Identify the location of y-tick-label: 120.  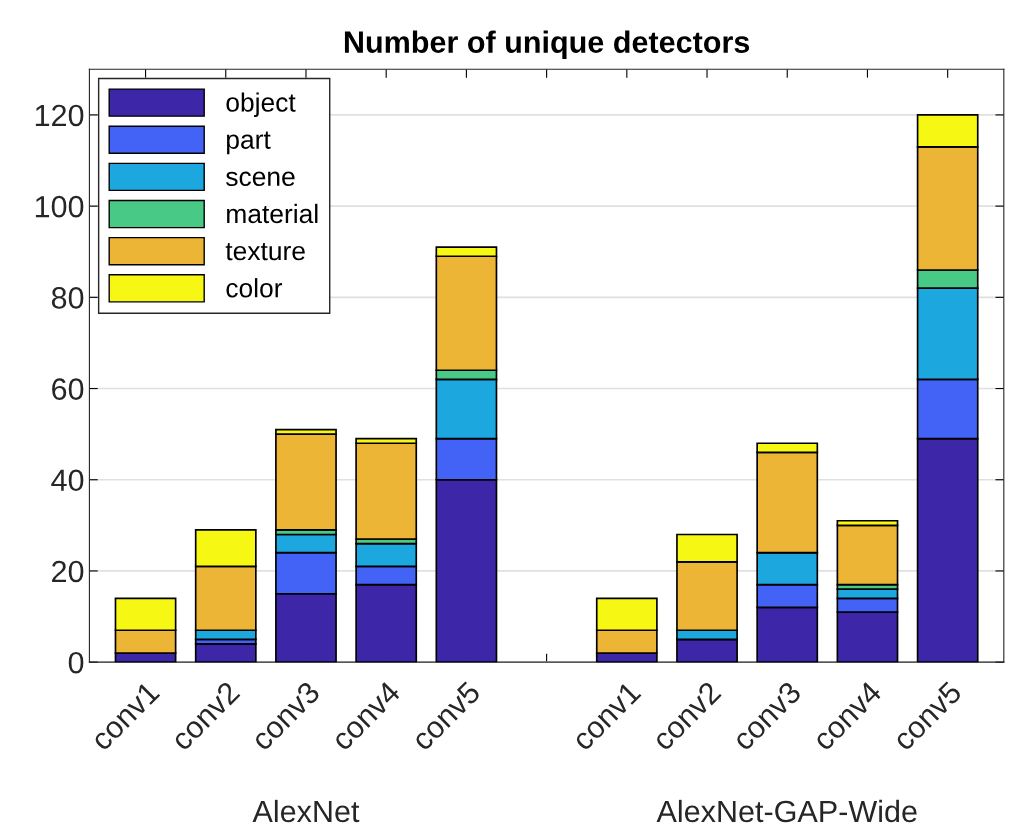
(59, 115).